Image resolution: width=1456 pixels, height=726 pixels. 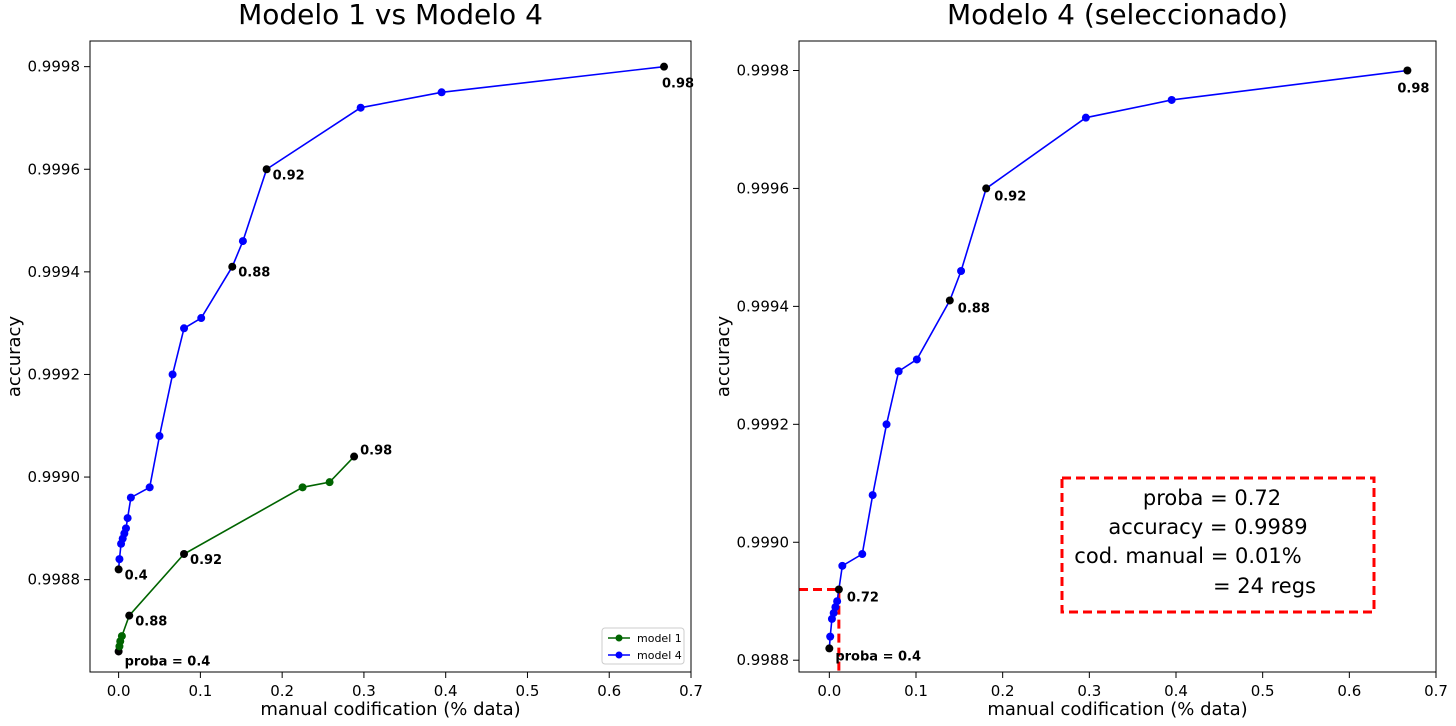 What do you see at coordinates (659, 655) in the screenshot?
I see `legend-entry: model 4` at bounding box center [659, 655].